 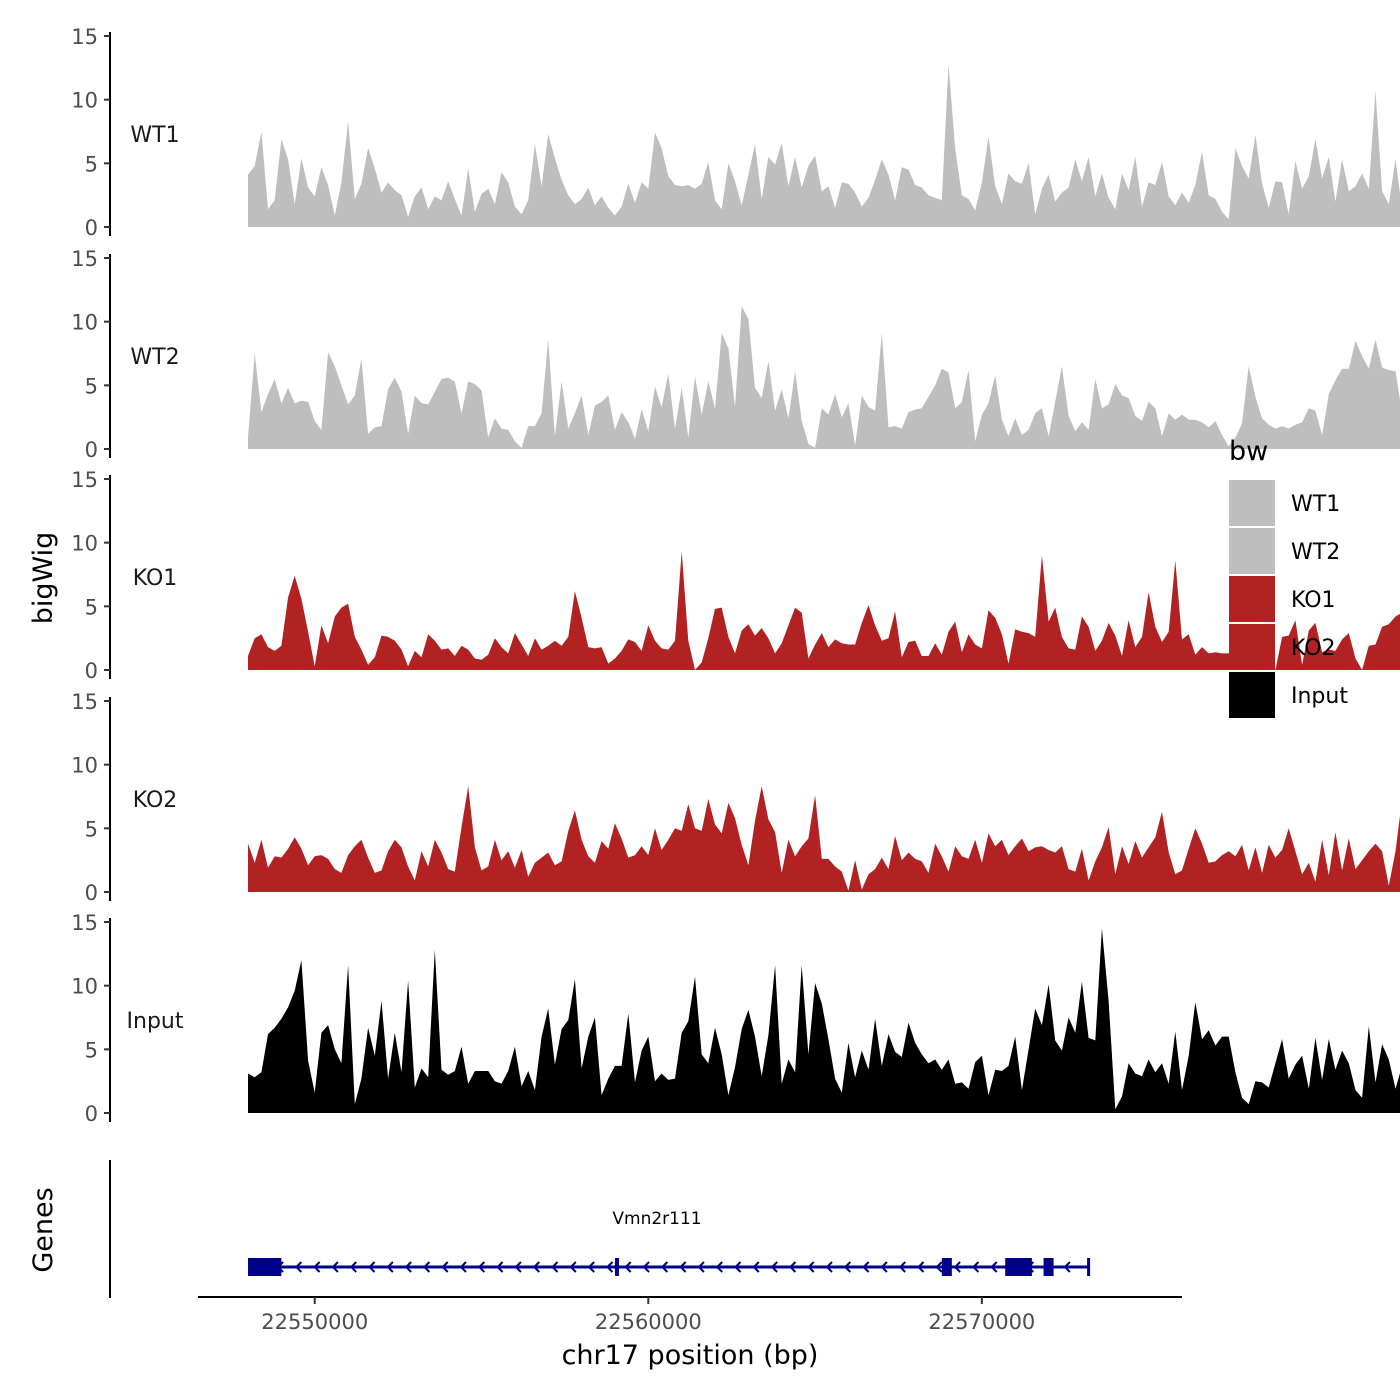 I want to click on track-panel-wt1: 0 5 10 15 WT1, so click(x=735, y=132).